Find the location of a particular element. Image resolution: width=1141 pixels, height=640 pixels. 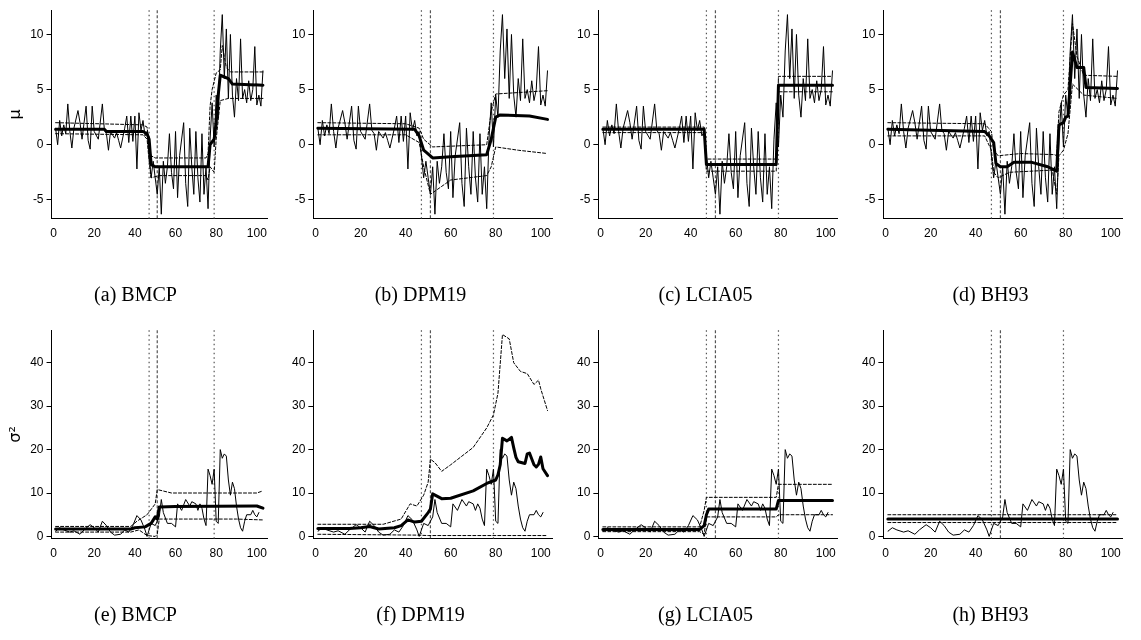

text: (e) BMCP is located at coordinates (135, 615).